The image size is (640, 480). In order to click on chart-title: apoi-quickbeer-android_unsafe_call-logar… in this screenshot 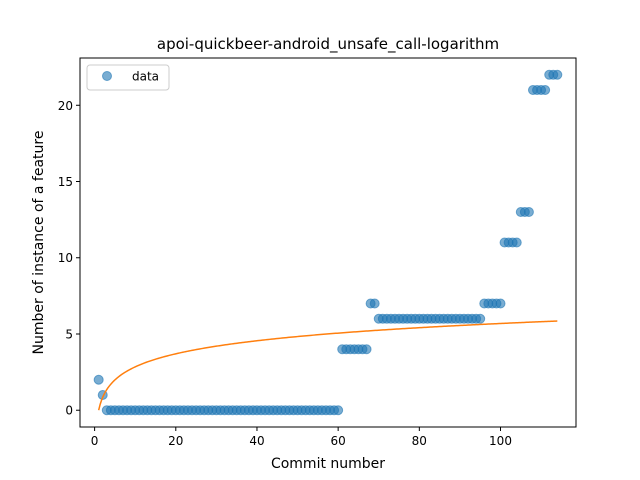, I will do `click(328, 44)`.